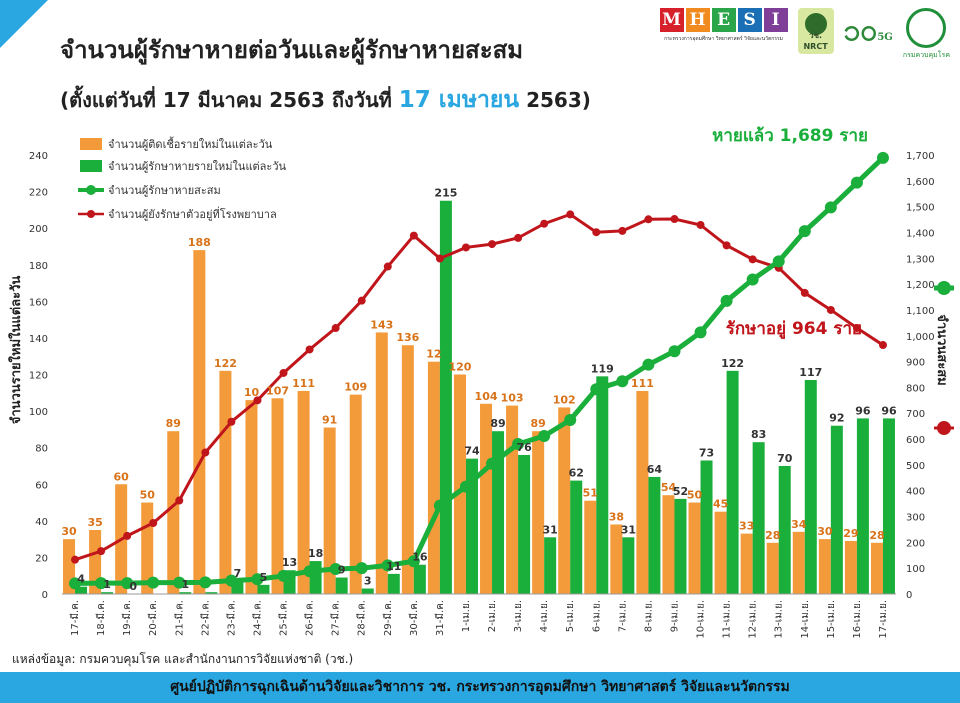 The width and height of the screenshot is (960, 703). What do you see at coordinates (368, 581) in the screenshot?
I see `new-recovered-value-label: 3` at bounding box center [368, 581].